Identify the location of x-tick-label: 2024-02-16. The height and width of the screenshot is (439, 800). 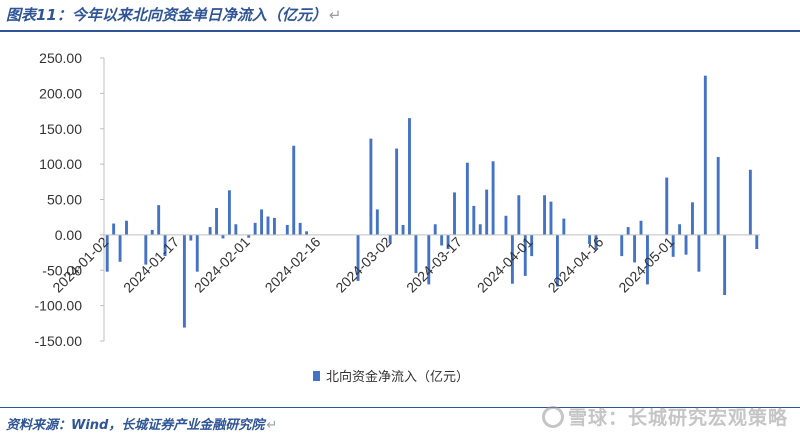
(293, 265).